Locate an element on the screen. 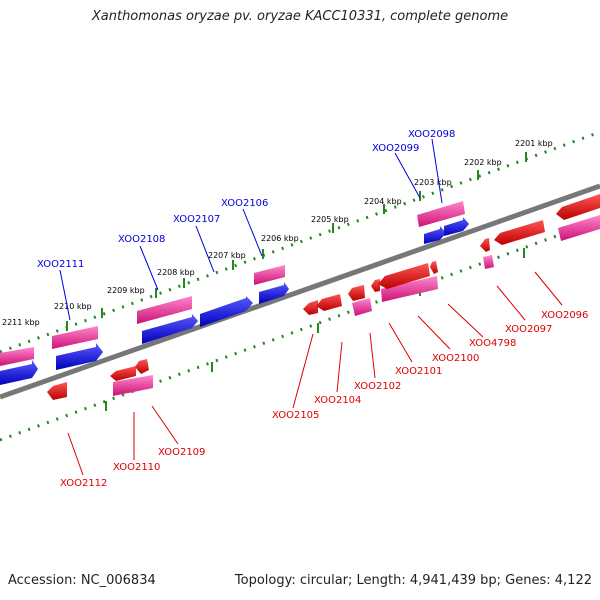 This screenshot has height=600, width=600. gene-label-XOO2110: XOO2110 is located at coordinates (136, 467).